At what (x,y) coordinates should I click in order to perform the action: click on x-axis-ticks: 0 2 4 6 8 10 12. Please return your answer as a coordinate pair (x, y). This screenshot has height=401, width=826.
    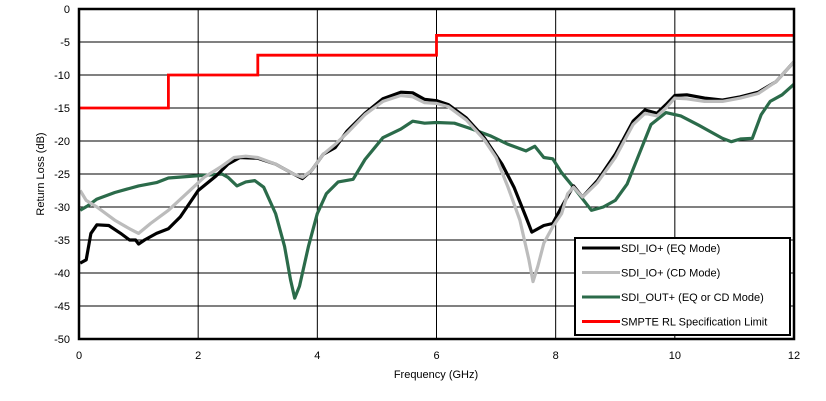
    Looking at the image, I should click on (438, 356).